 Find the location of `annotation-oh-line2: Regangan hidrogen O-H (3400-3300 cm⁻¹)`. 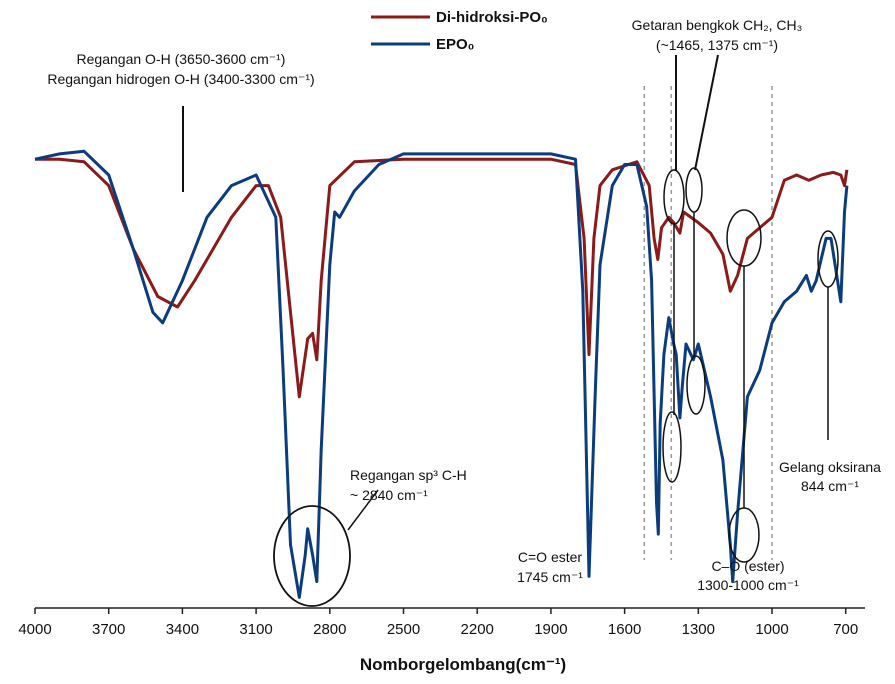

annotation-oh-line2: Regangan hidrogen O-H (3400-3300 cm⁻¹) is located at coordinates (180, 79).